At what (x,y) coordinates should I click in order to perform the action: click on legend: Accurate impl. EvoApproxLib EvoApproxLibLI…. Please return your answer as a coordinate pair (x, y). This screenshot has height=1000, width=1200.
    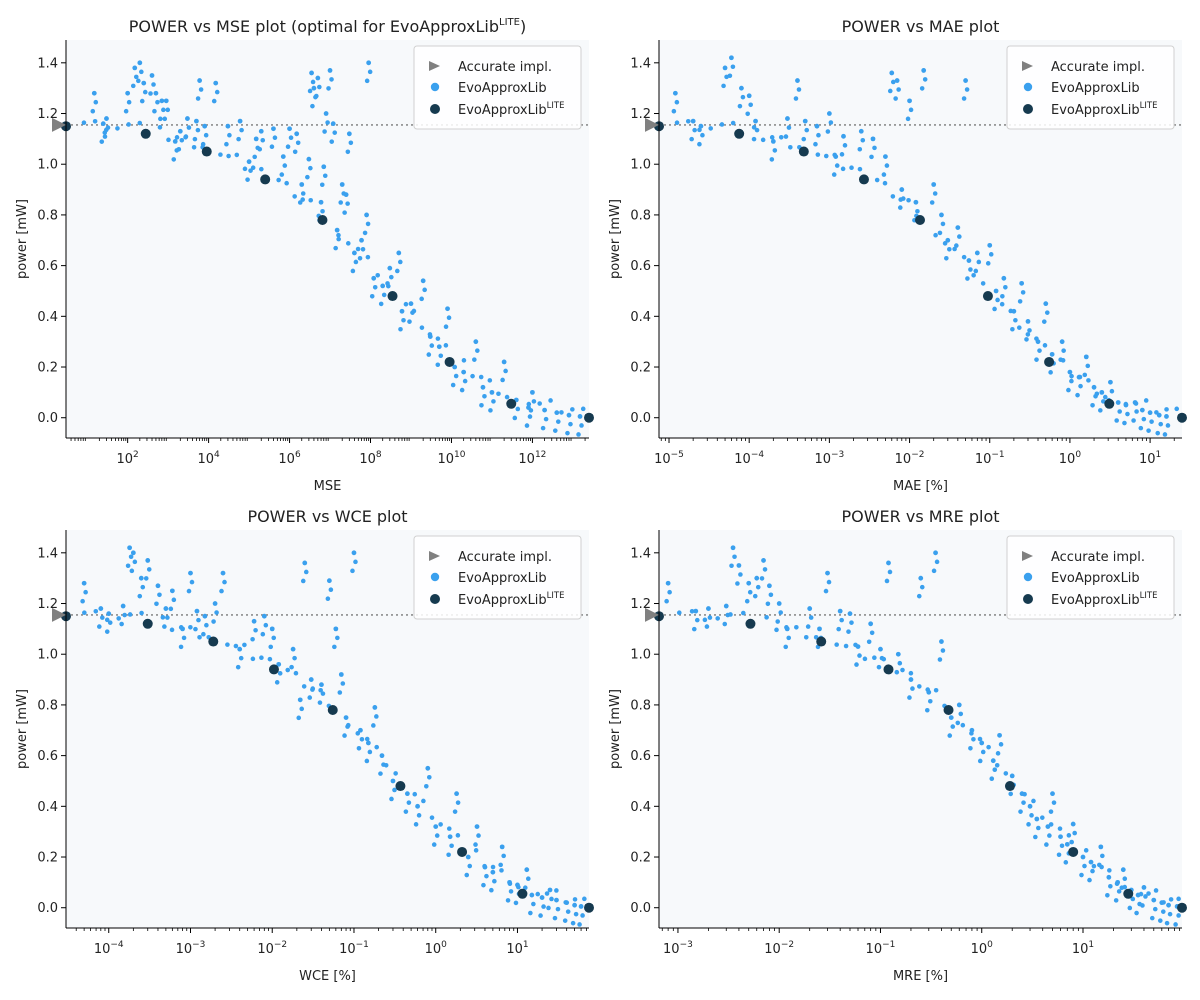
    Looking at the image, I should click on (497, 577).